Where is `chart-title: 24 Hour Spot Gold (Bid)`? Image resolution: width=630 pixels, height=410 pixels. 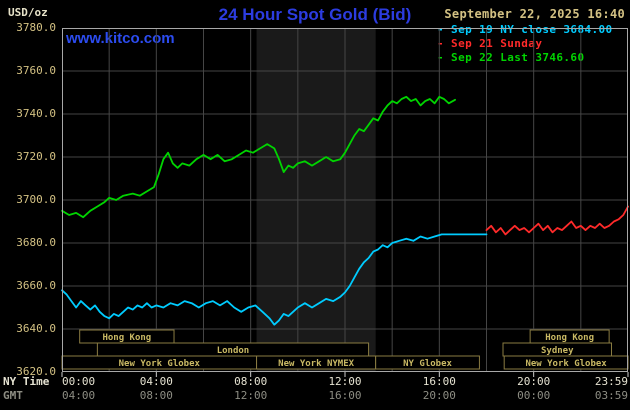 chart-title: 24 Hour Spot Gold (Bid) is located at coordinates (315, 14).